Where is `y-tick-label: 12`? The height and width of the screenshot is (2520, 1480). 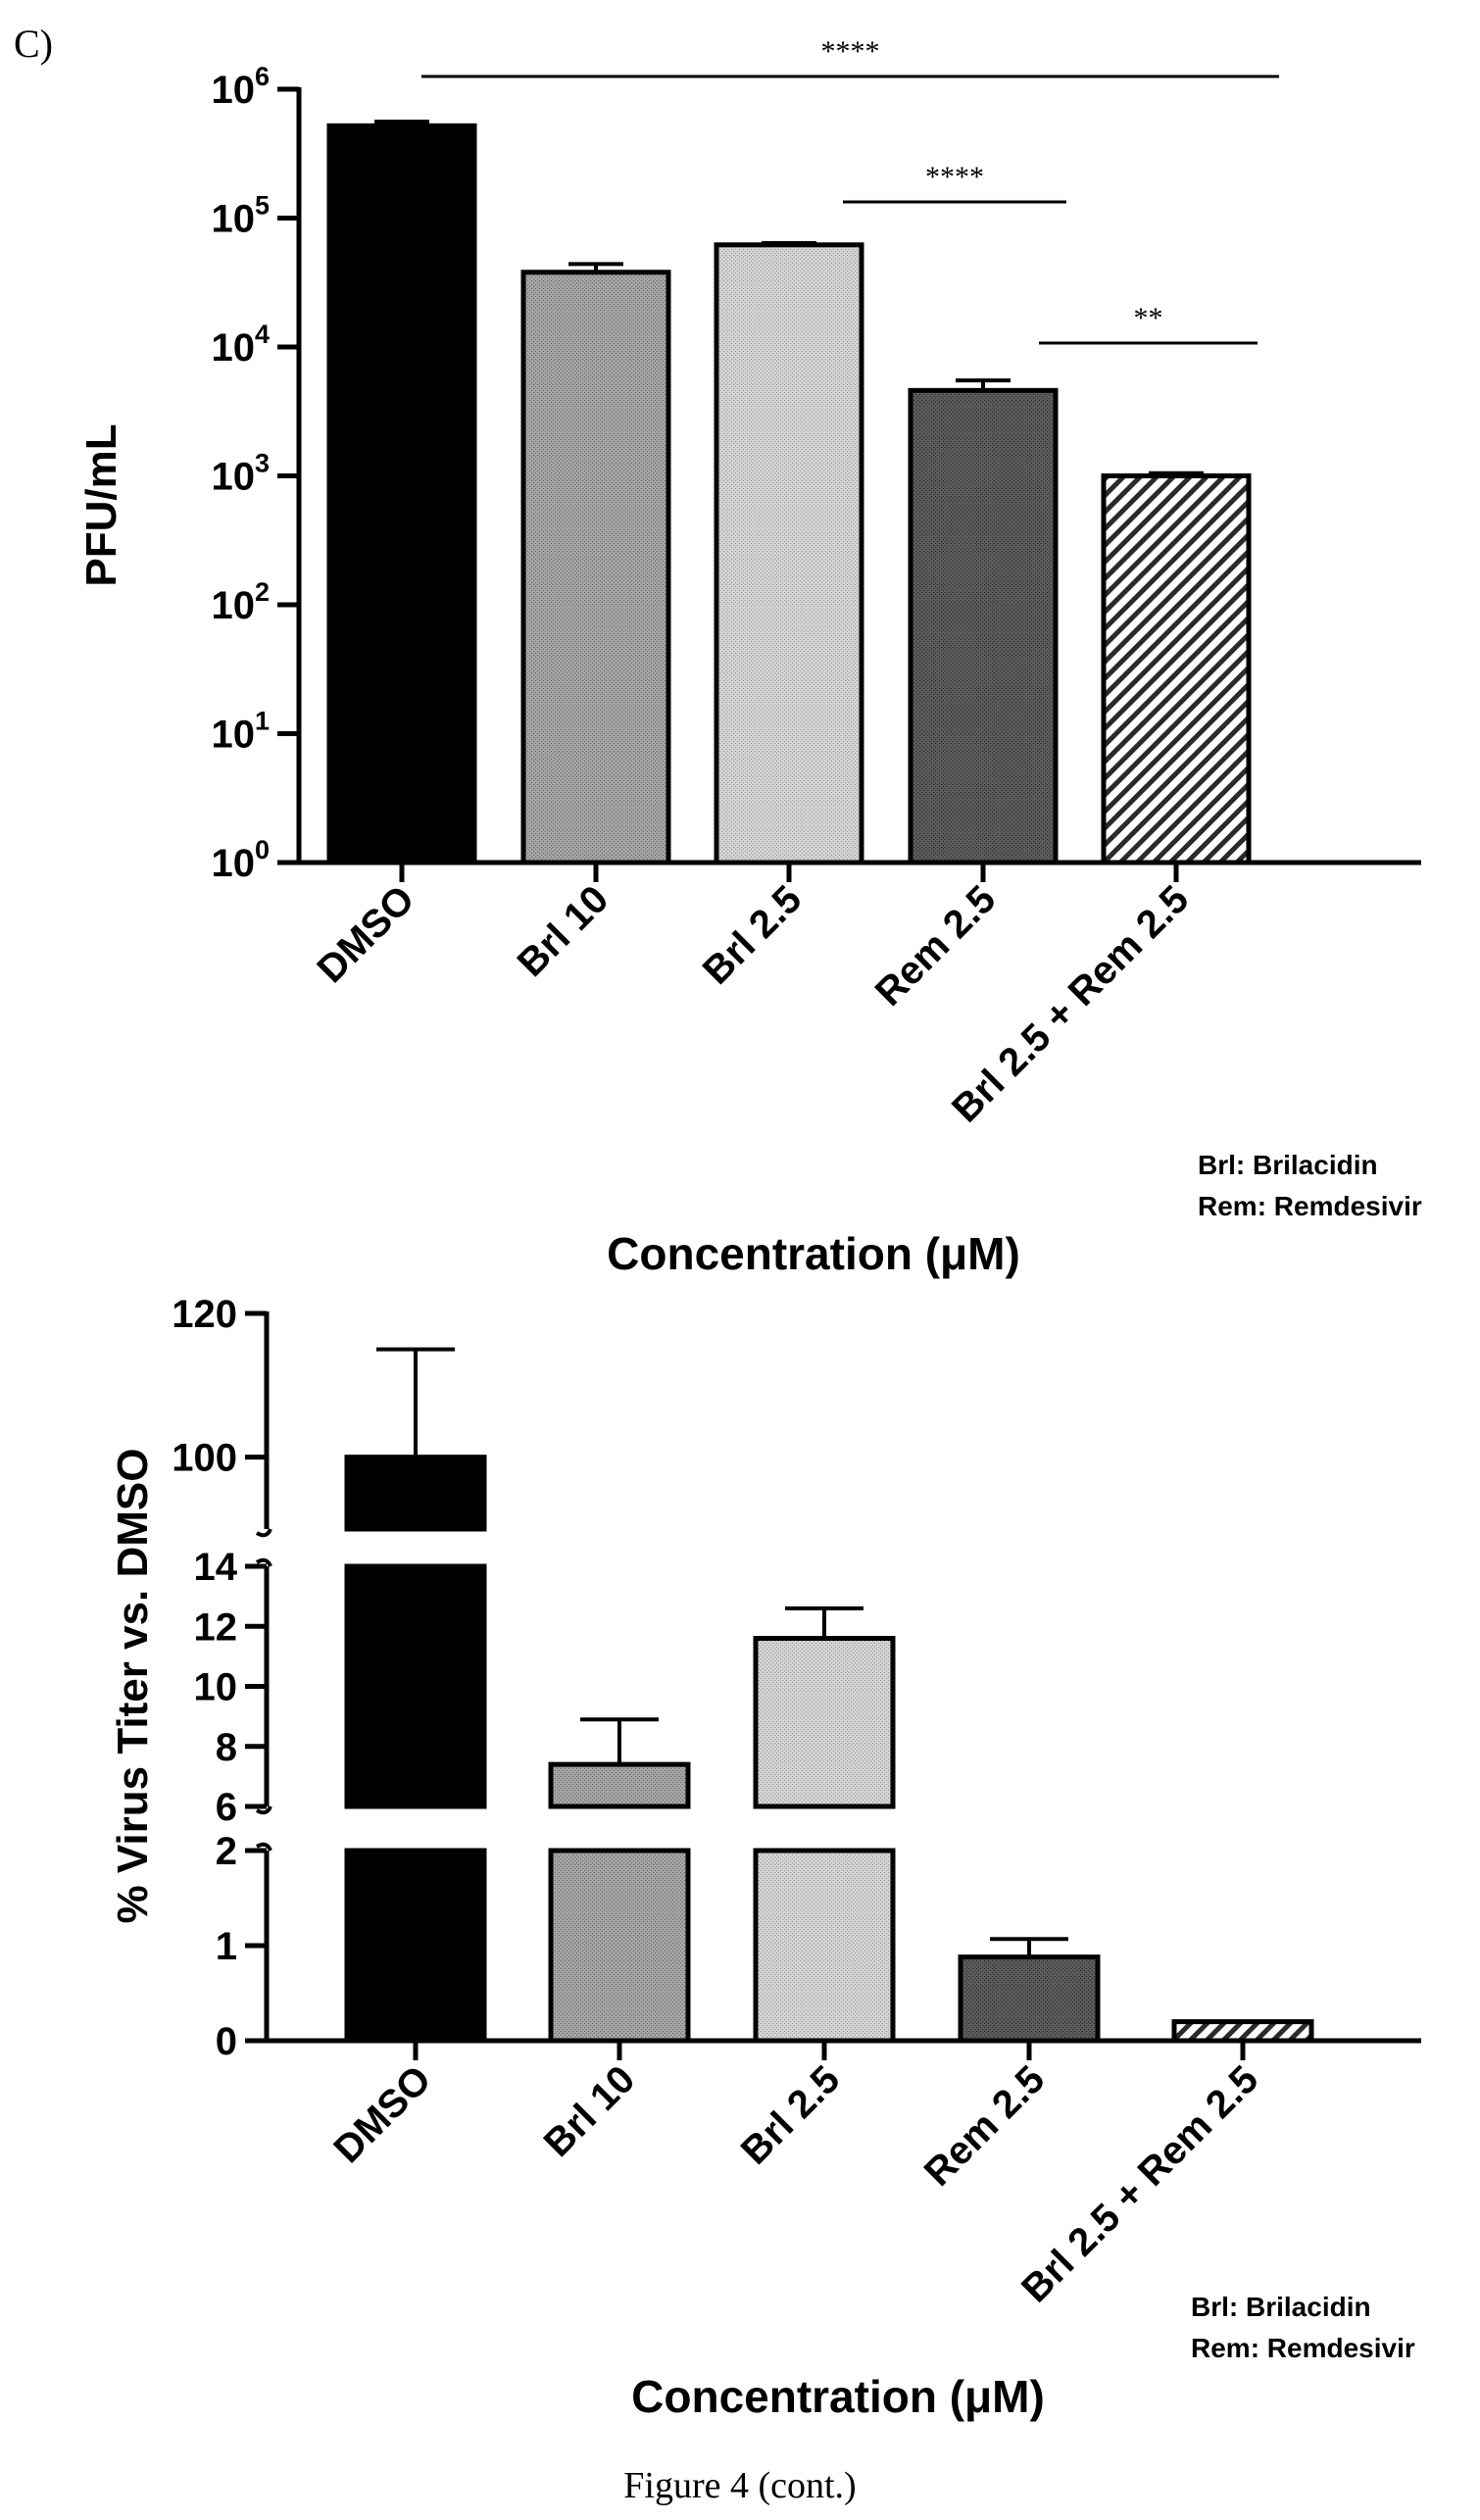 y-tick-label: 12 is located at coordinates (216, 1627).